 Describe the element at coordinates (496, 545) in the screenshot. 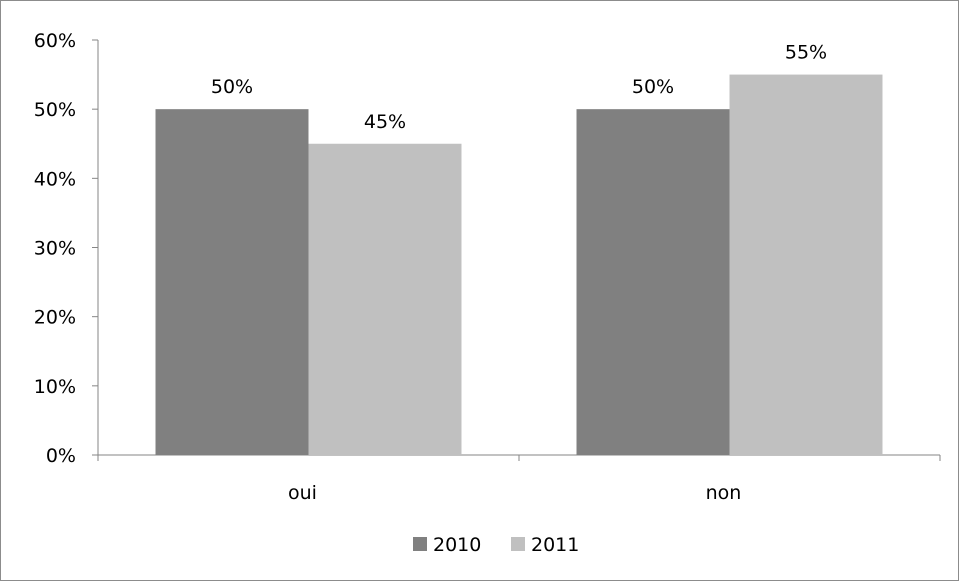

I see `legend: 2010 2011` at that location.